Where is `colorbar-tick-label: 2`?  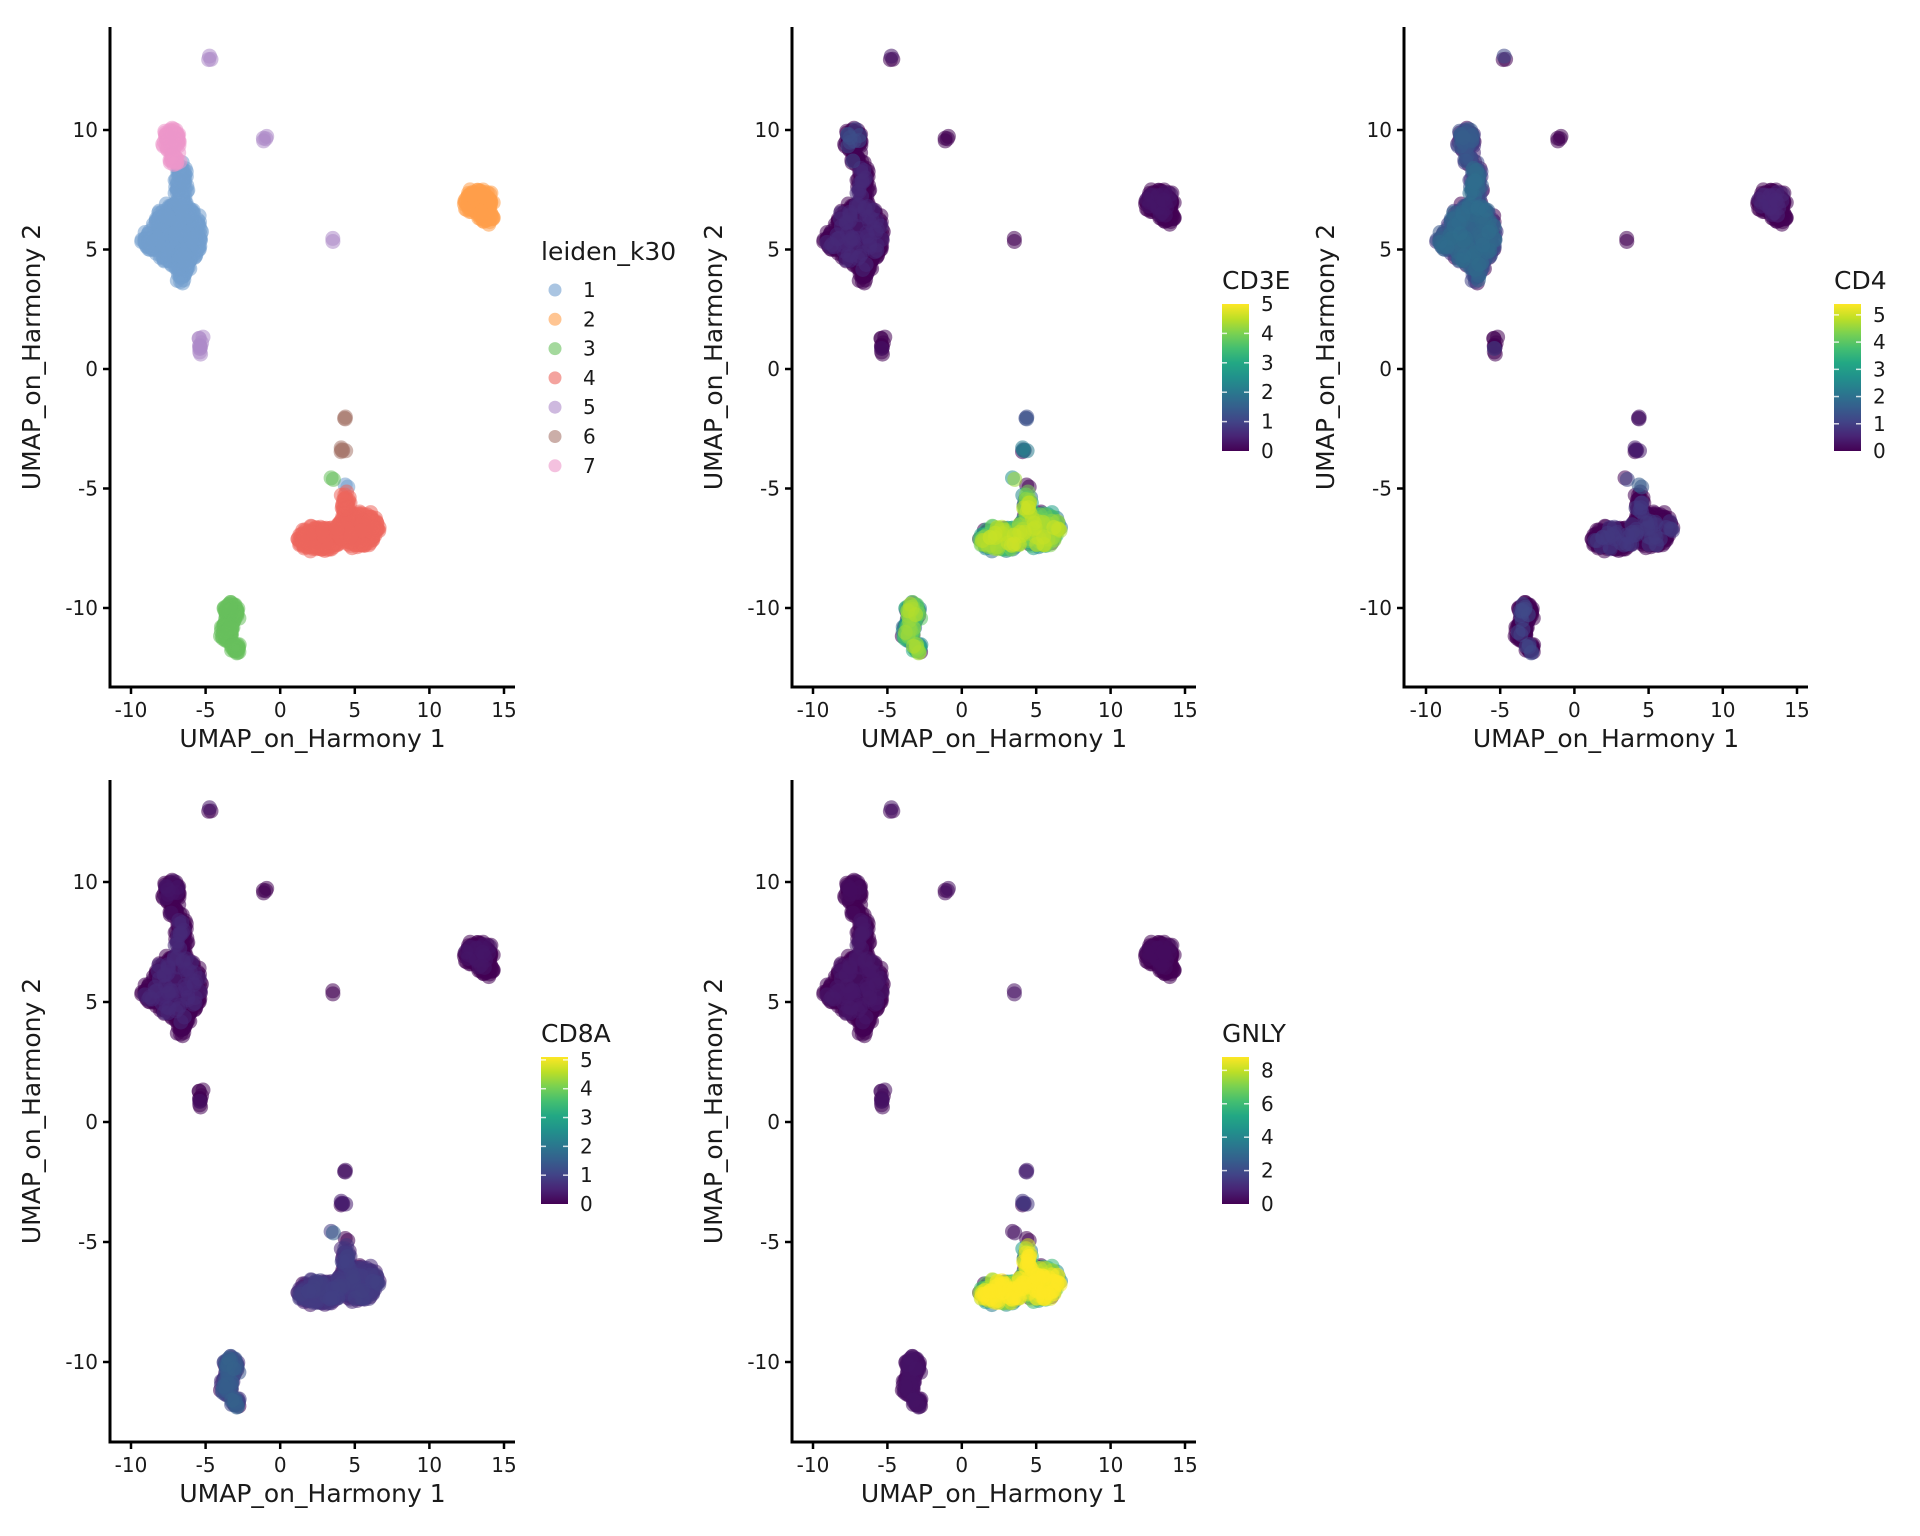
colorbar-tick-label: 2 is located at coordinates (1267, 392).